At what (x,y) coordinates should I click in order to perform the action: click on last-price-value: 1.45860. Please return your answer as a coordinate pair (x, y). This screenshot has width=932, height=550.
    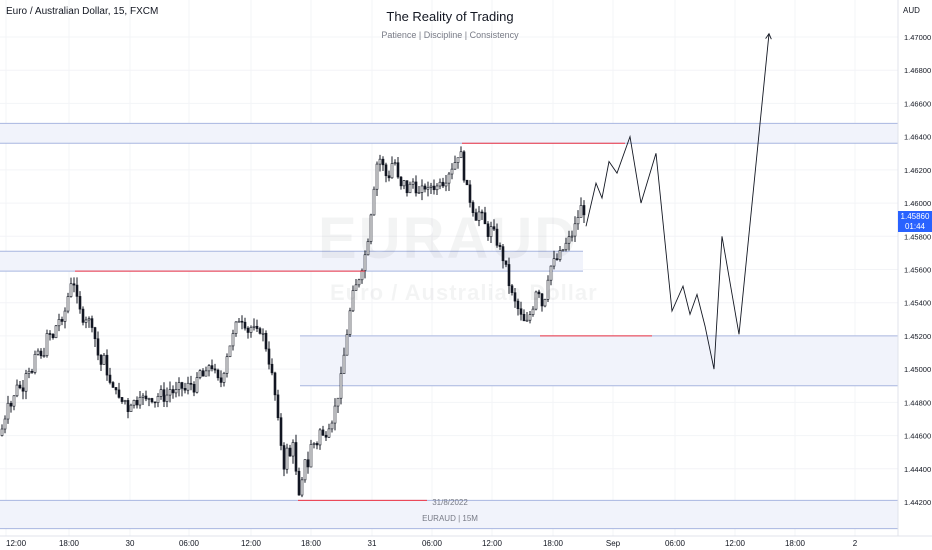
    Looking at the image, I should click on (915, 216).